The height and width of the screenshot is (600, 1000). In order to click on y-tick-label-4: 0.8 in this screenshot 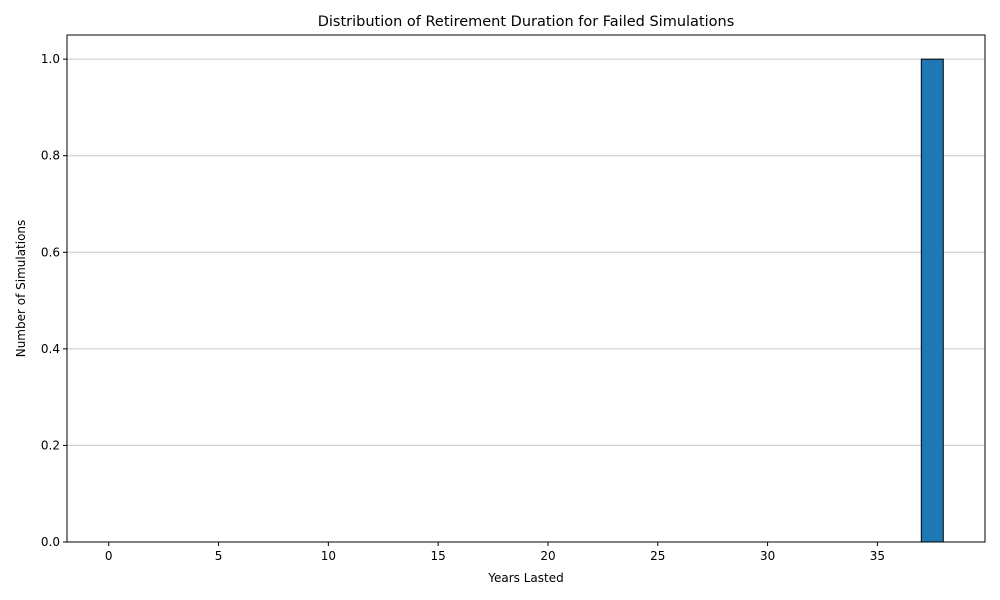, I will do `click(50, 156)`.